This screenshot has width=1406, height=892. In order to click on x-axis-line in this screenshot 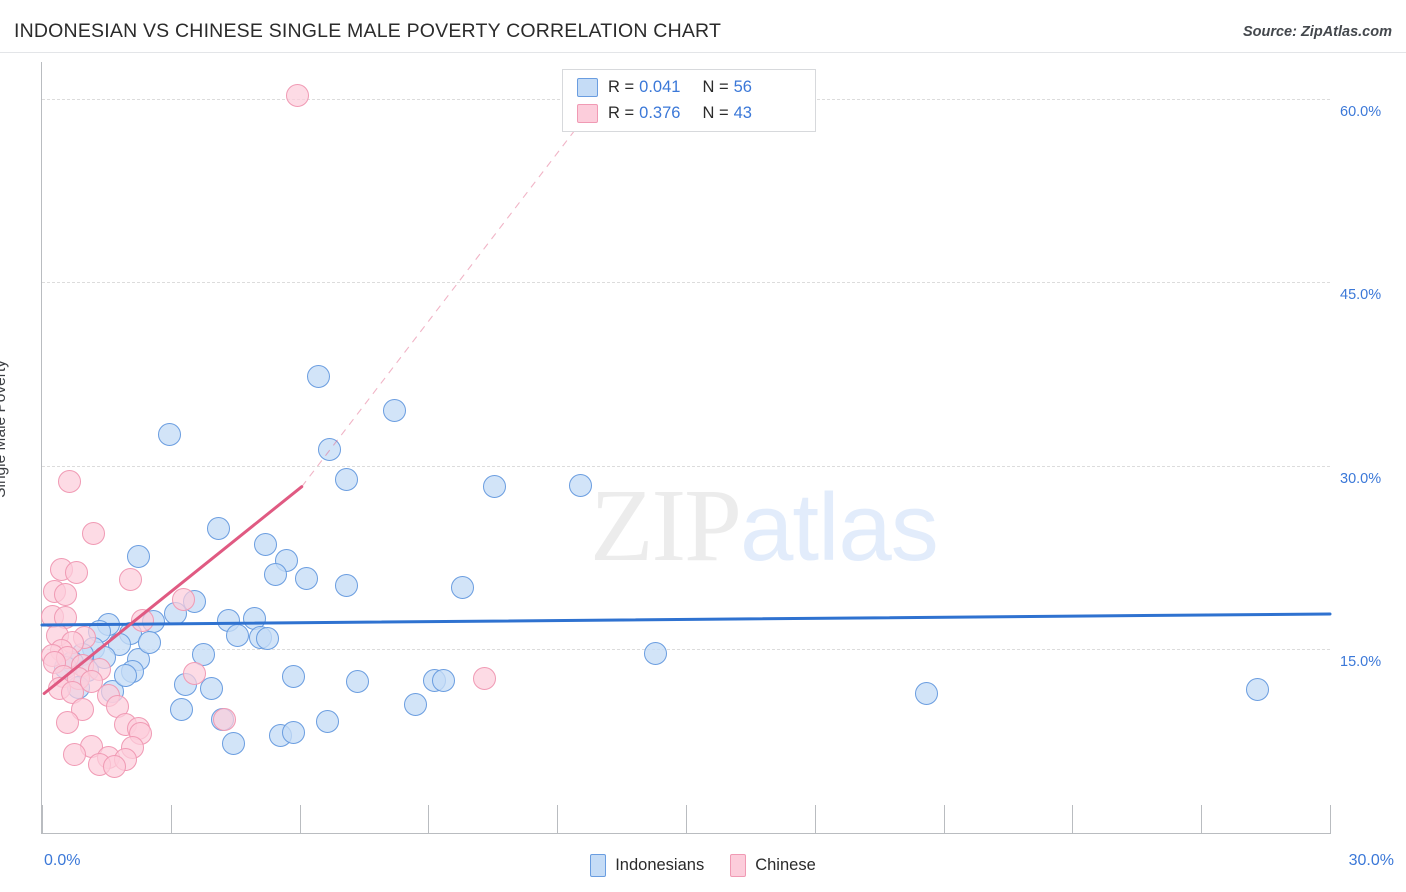, I will do `click(686, 833)`.